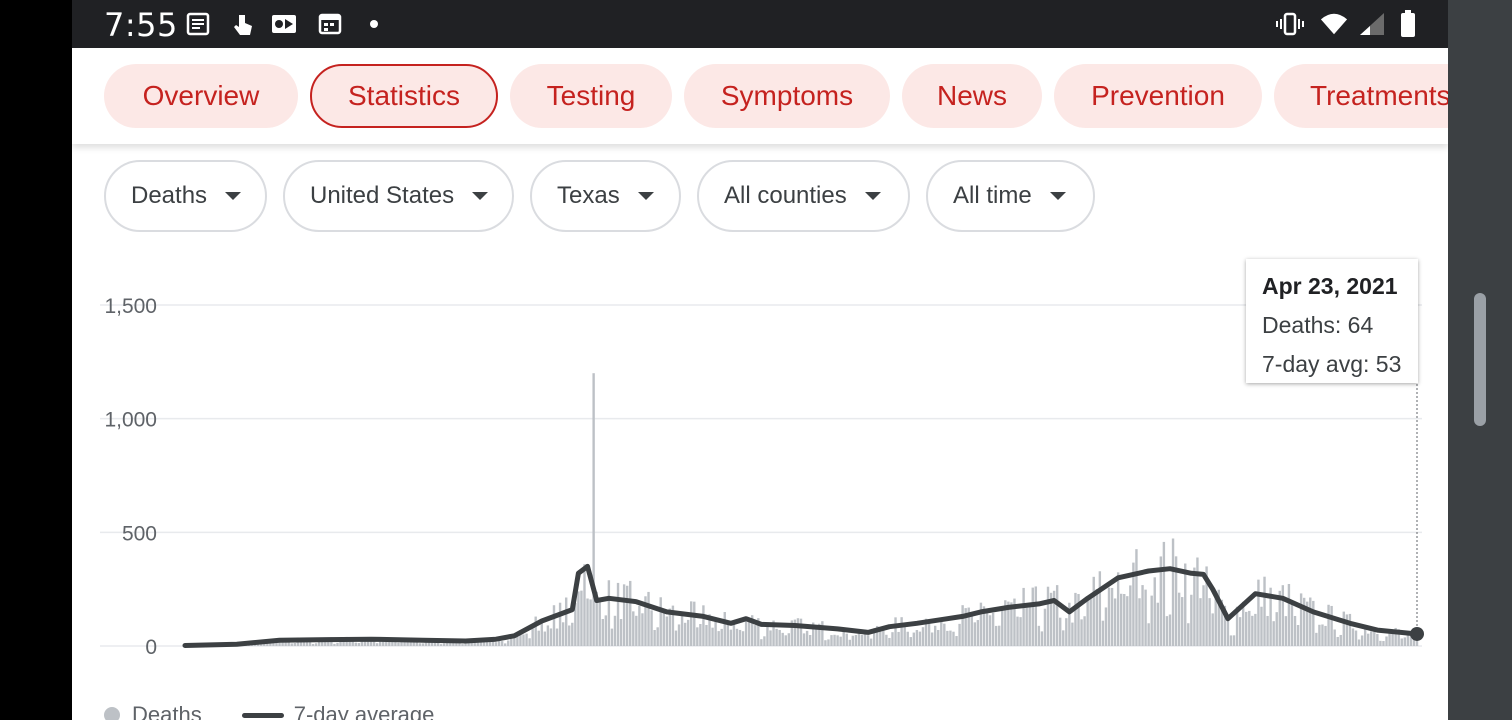 This screenshot has width=1512, height=720. I want to click on filter-time-range: All time, so click(1010, 196).